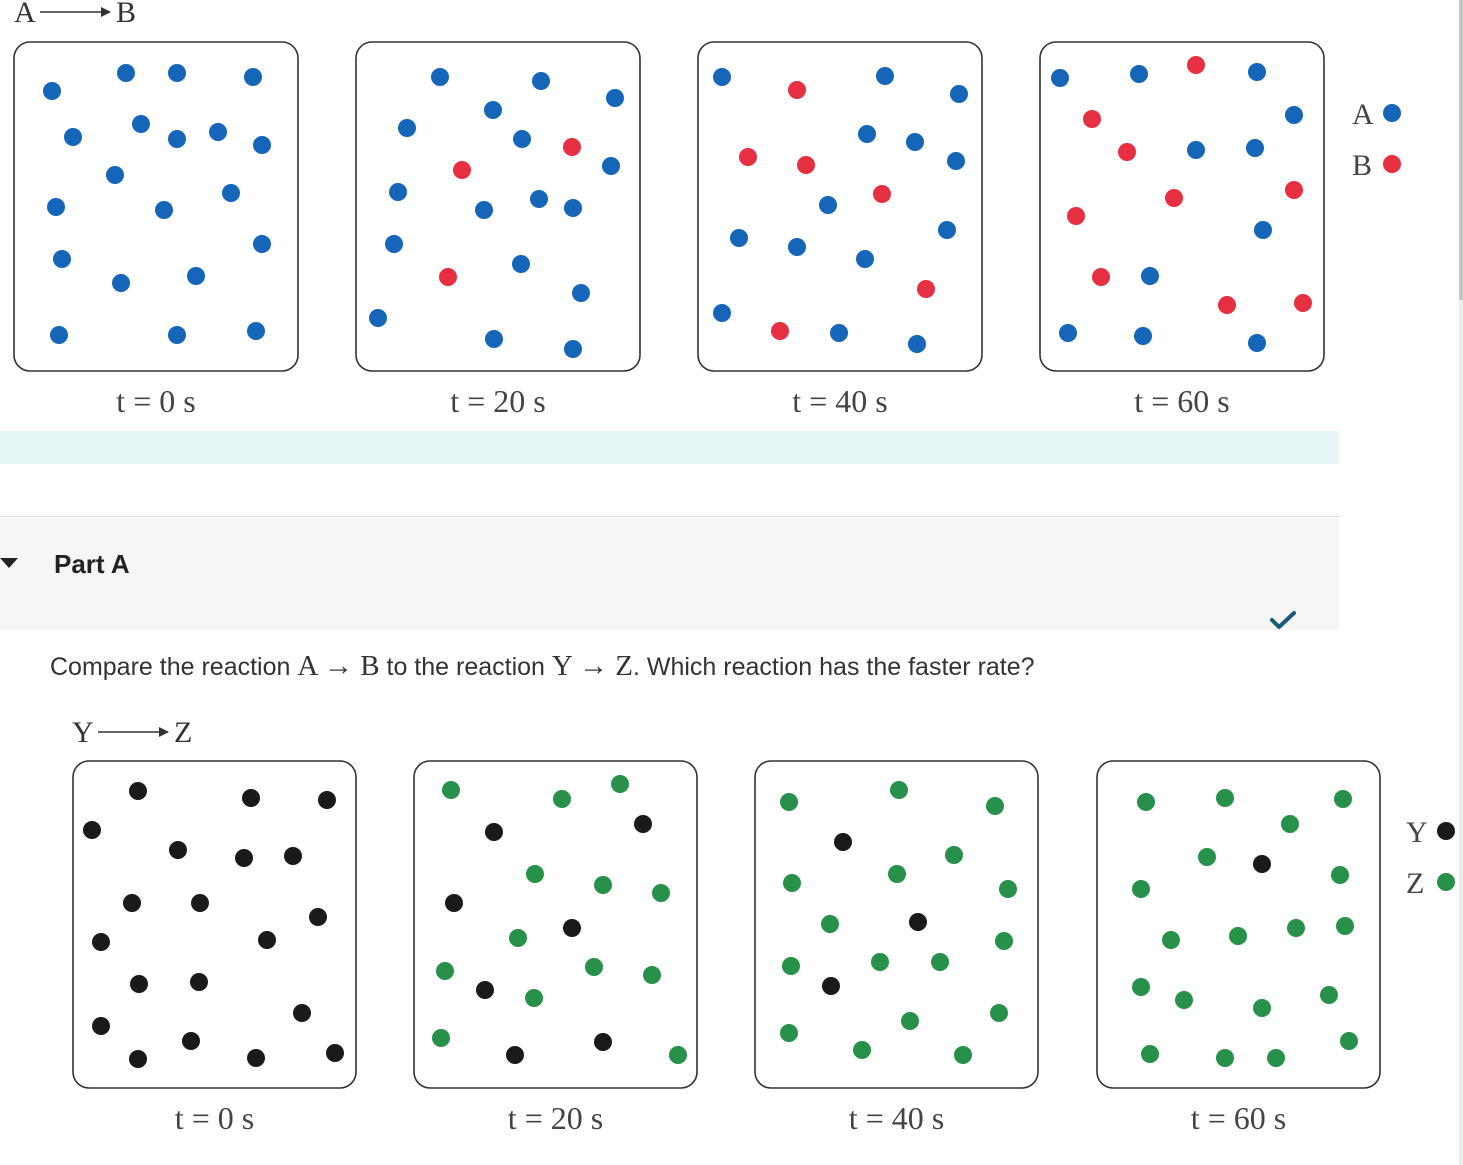  Describe the element at coordinates (156, 230) in the screenshot. I see `ab-panel-0: t = 0 s` at that location.